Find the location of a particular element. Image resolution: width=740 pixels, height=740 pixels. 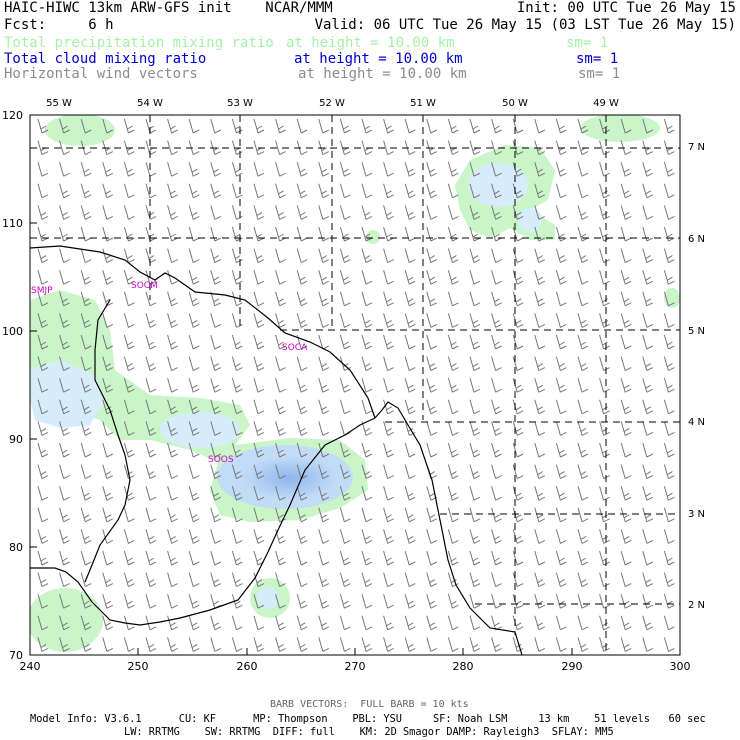

y-tick-label: 120 is located at coordinates (12, 115).